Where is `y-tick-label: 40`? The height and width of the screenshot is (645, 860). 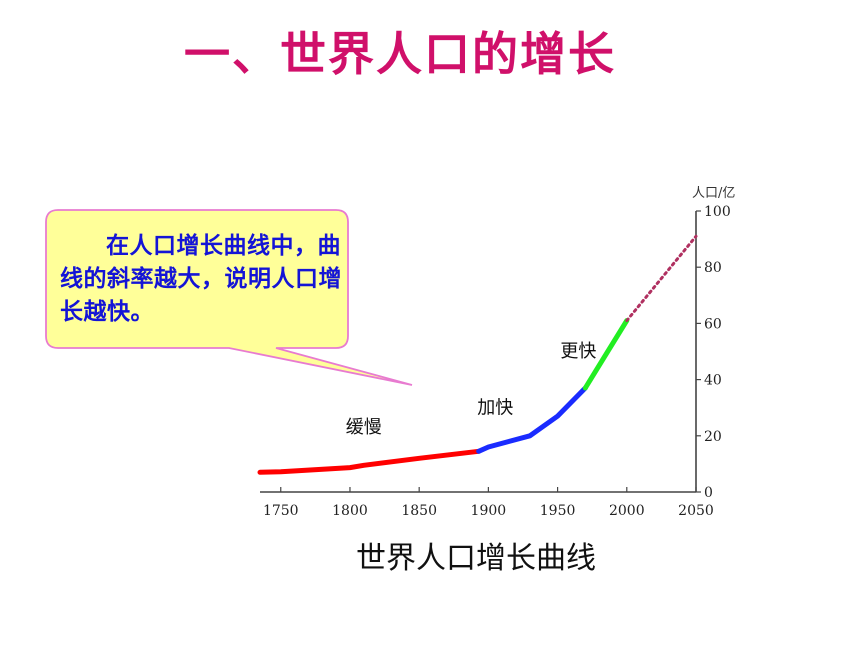 y-tick-label: 40 is located at coordinates (713, 381).